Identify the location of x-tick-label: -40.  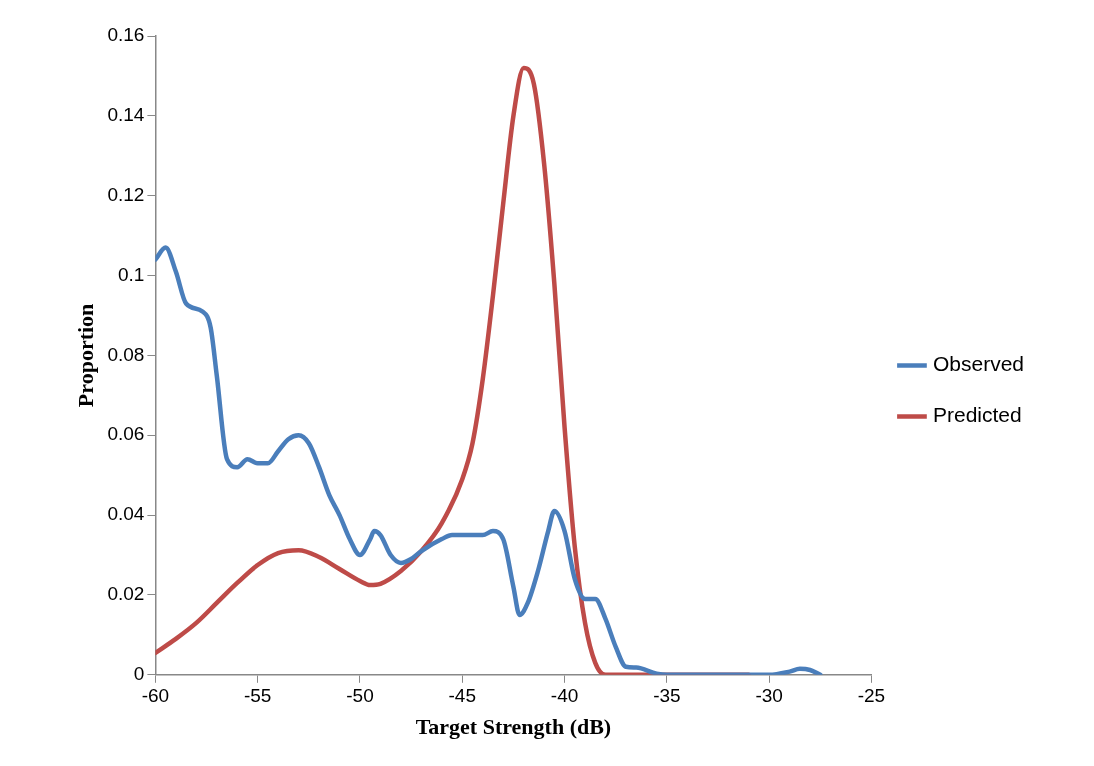
(564, 696).